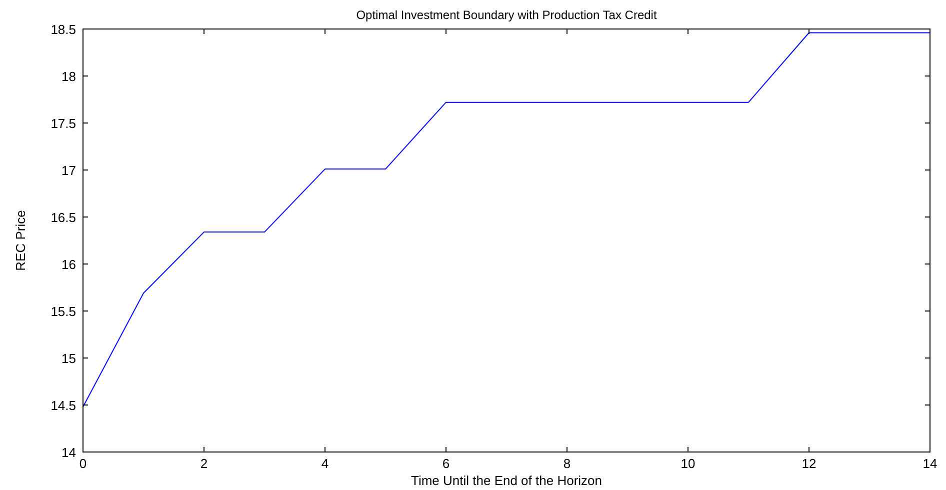 The width and height of the screenshot is (946, 490). Describe the element at coordinates (69, 264) in the screenshot. I see `y-tick-label: 16` at that location.